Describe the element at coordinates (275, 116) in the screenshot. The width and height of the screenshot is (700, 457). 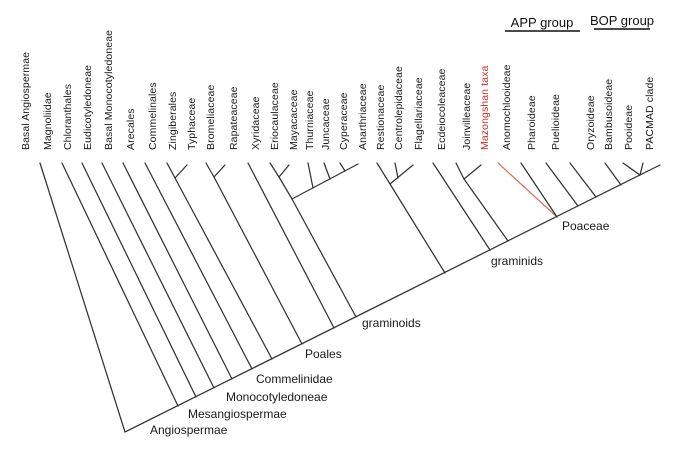
I see `taxon-label-eriocaulaceae: Eriocaulaceae` at that location.